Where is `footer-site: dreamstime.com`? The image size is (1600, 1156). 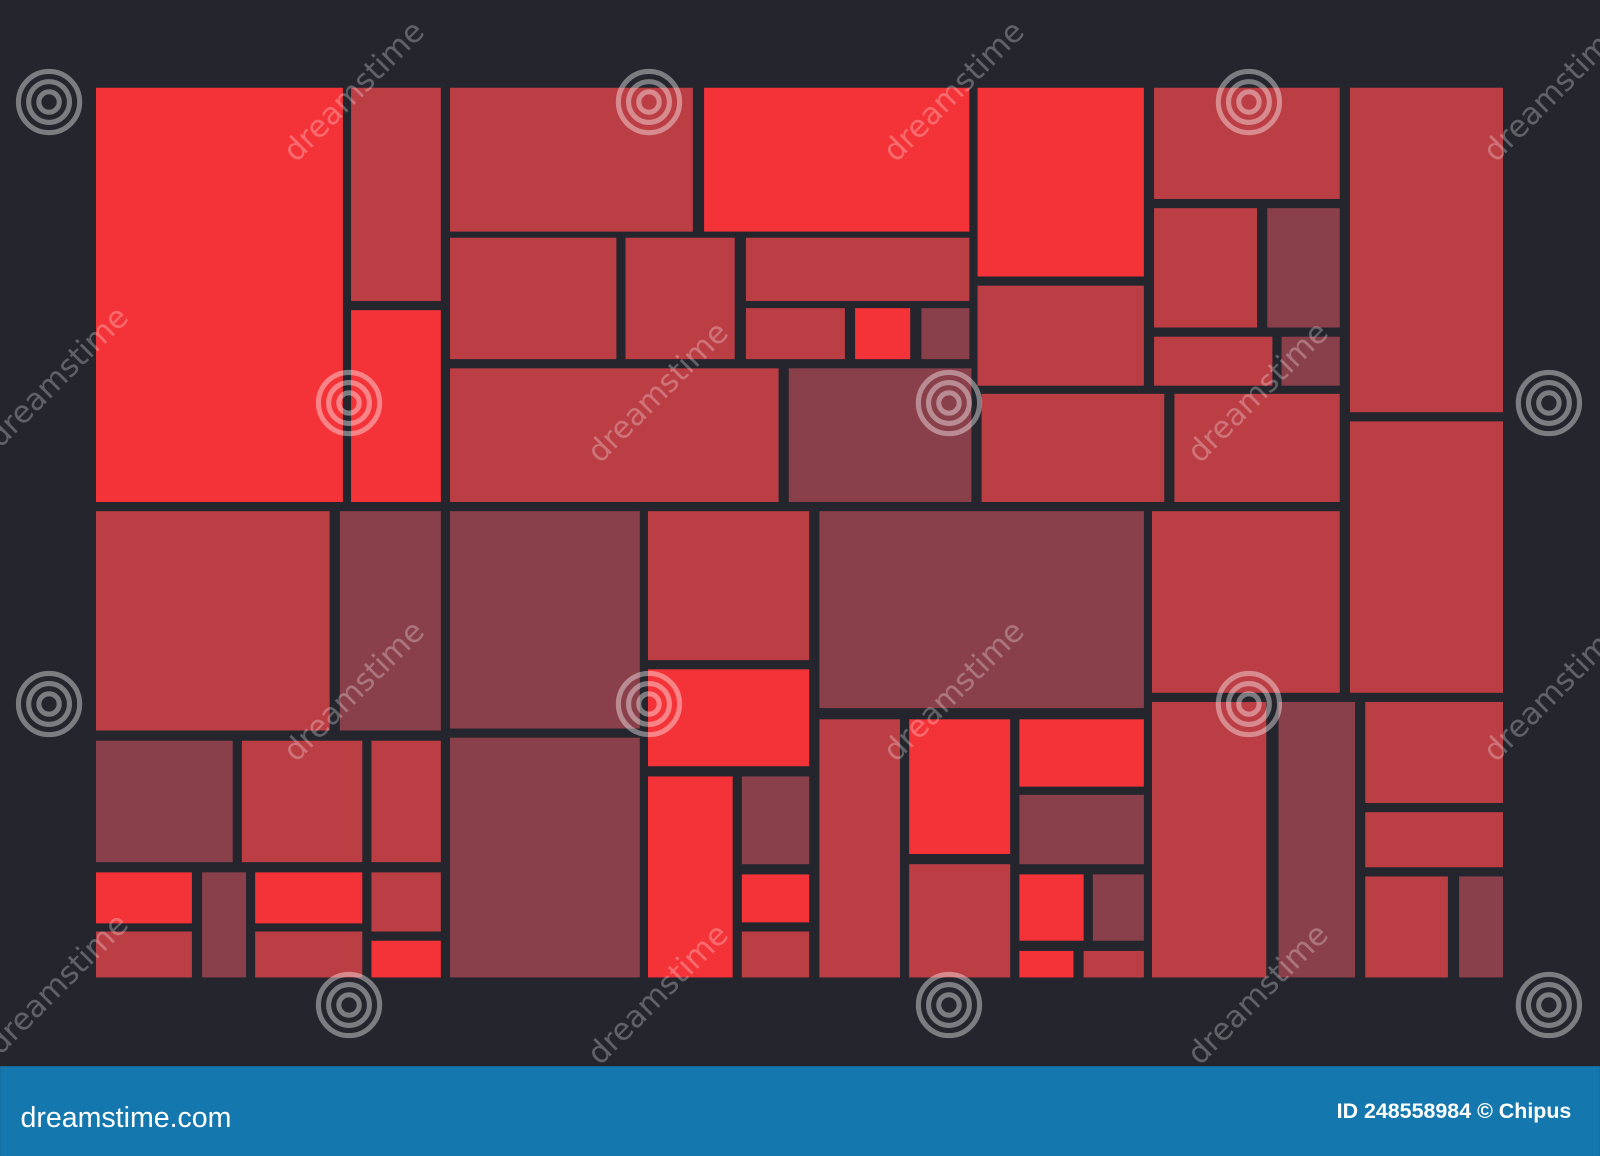 footer-site: dreamstime.com is located at coordinates (125, 1118).